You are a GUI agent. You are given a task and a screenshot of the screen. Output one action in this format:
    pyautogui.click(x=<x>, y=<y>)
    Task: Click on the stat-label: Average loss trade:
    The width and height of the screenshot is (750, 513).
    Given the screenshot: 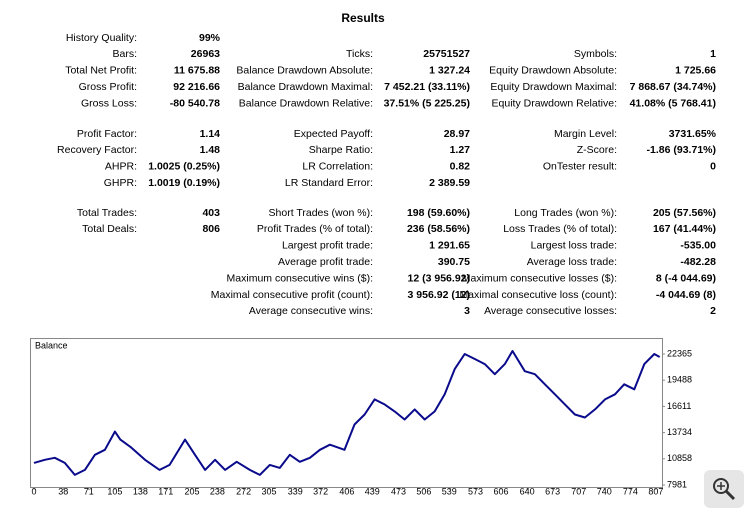 What is the action you would take?
    pyautogui.click(x=572, y=262)
    